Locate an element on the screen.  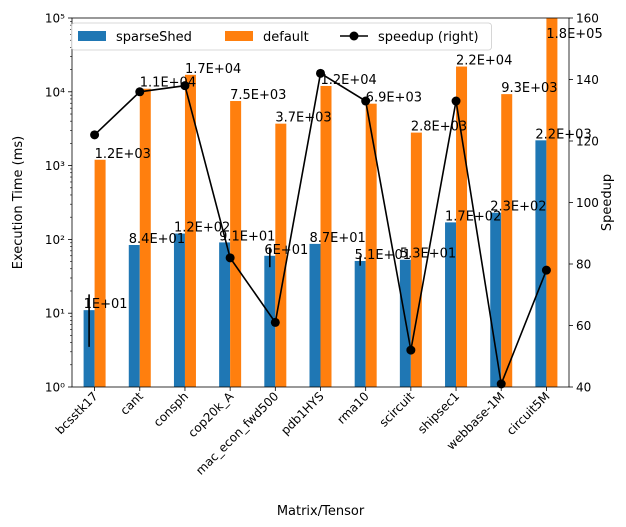
bar-label-default-shipsec1: 2.2E+04 is located at coordinates (484, 61).